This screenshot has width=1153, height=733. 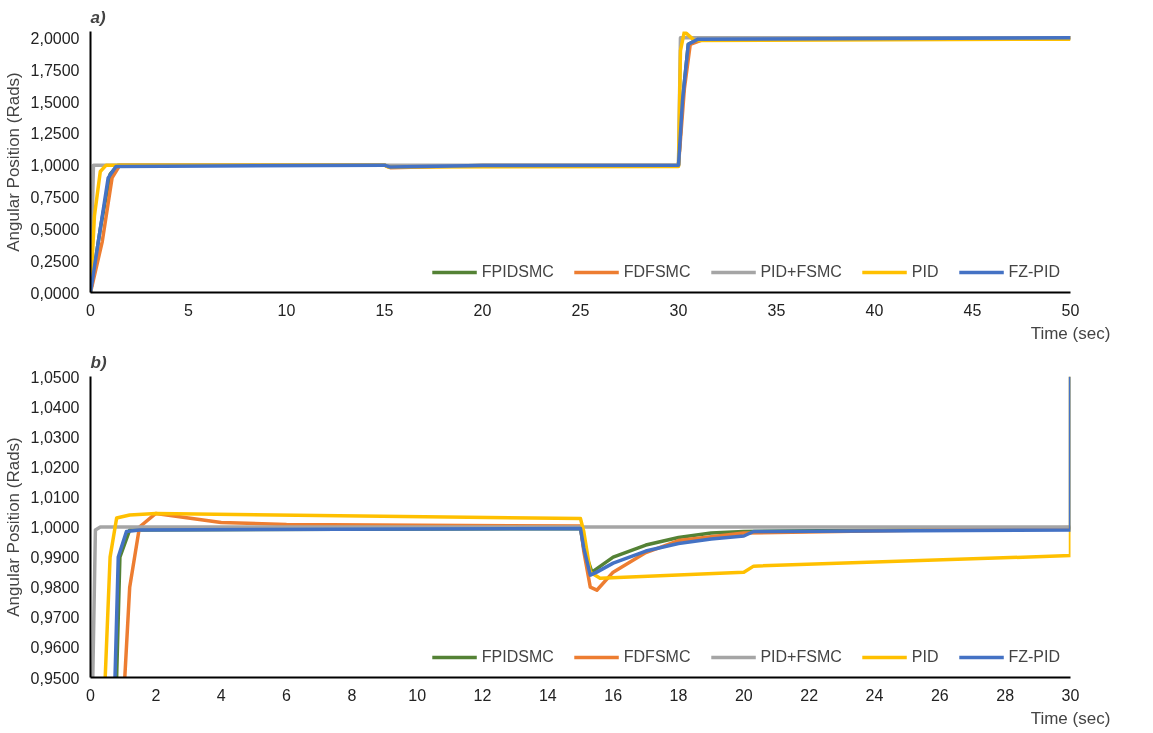 I want to click on x-tick-label: 24, so click(x=874, y=695).